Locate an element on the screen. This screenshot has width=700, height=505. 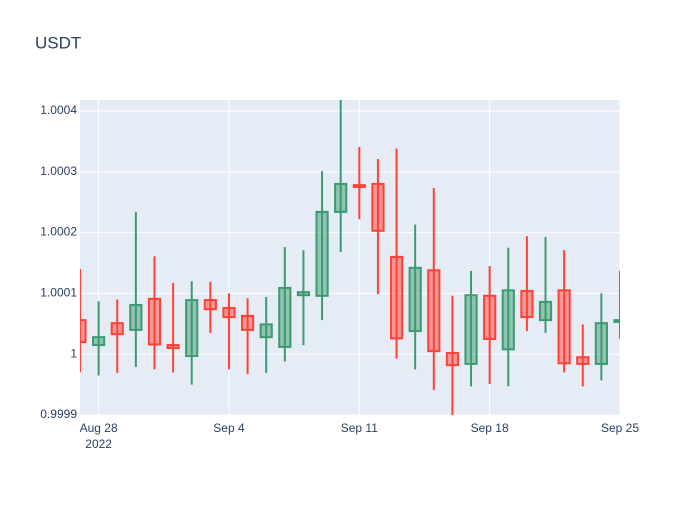
x-tick-label: Sep 4 is located at coordinates (229, 428).